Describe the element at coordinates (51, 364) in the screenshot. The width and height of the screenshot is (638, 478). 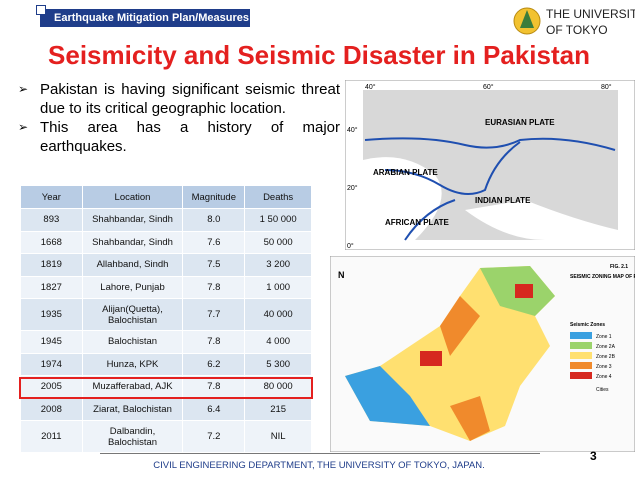
I see `table-cell: 1974` at that location.